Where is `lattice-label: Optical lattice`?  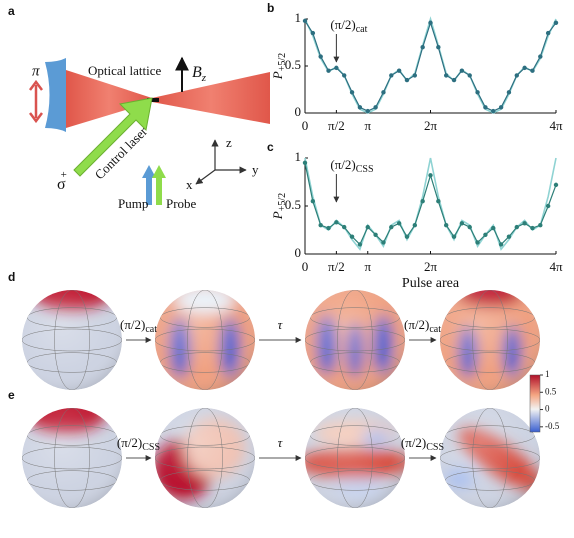
lattice-label: Optical lattice is located at coordinates (125, 70).